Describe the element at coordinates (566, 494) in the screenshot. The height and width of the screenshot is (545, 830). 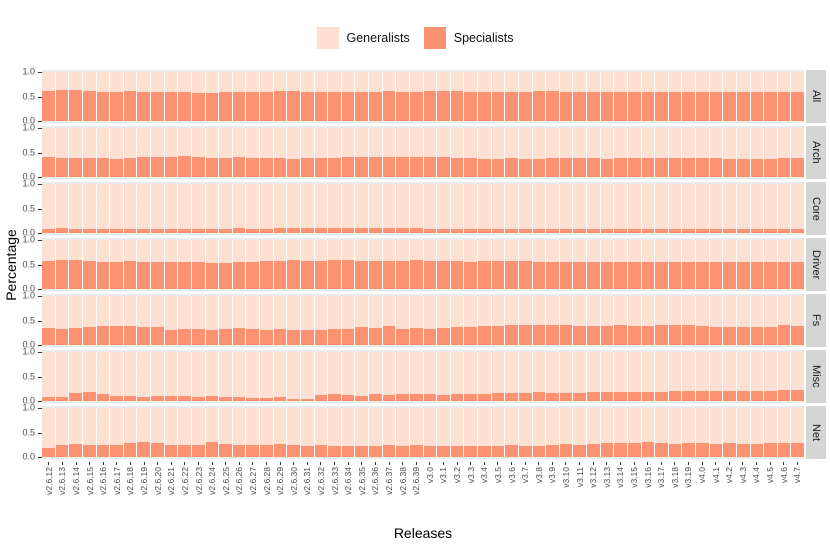
I see `x-label-cell: v3.10` at that location.